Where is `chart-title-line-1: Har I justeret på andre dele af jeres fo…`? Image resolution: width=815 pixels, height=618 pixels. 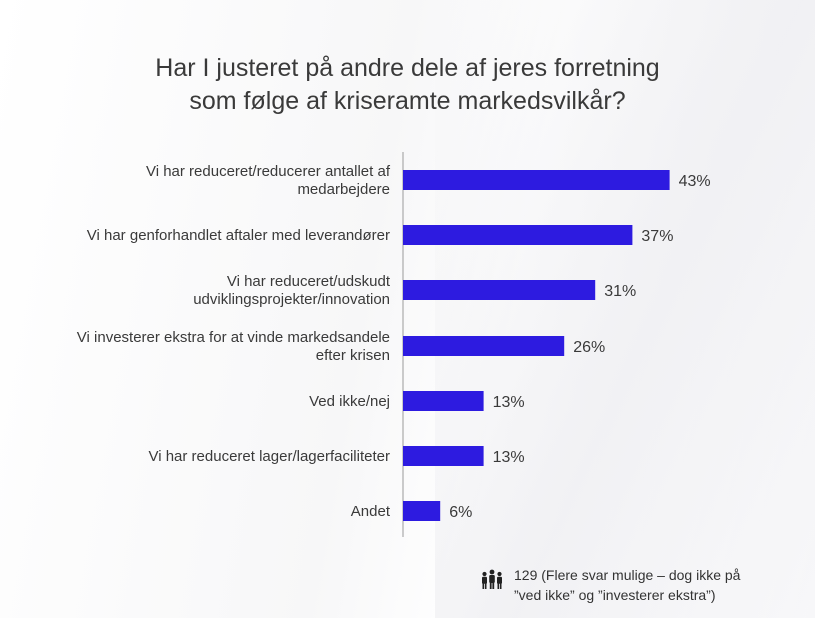 chart-title-line-1: Har I justeret på andre dele af jeres fo… is located at coordinates (407, 68).